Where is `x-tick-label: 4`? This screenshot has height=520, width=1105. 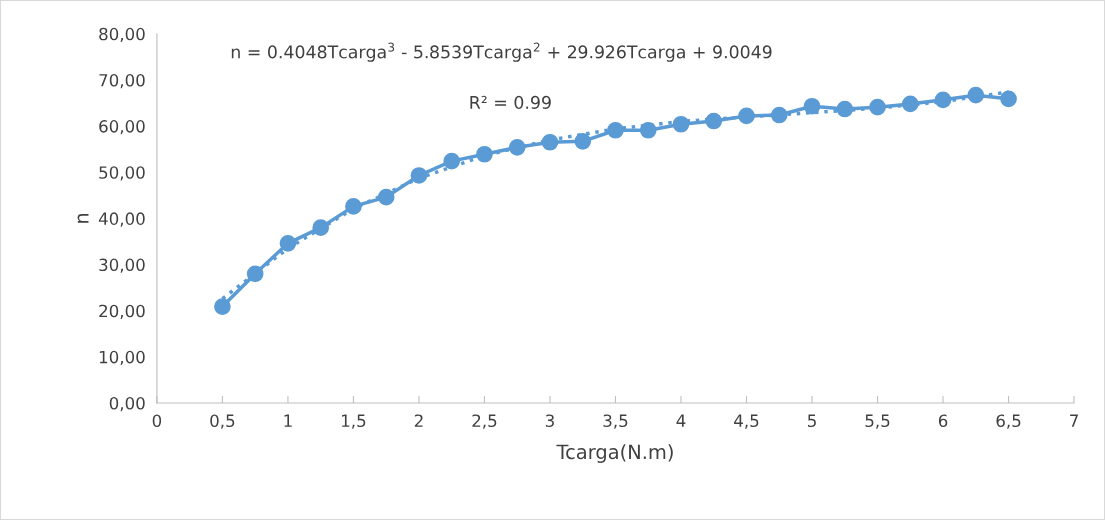 x-tick-label: 4 is located at coordinates (681, 420).